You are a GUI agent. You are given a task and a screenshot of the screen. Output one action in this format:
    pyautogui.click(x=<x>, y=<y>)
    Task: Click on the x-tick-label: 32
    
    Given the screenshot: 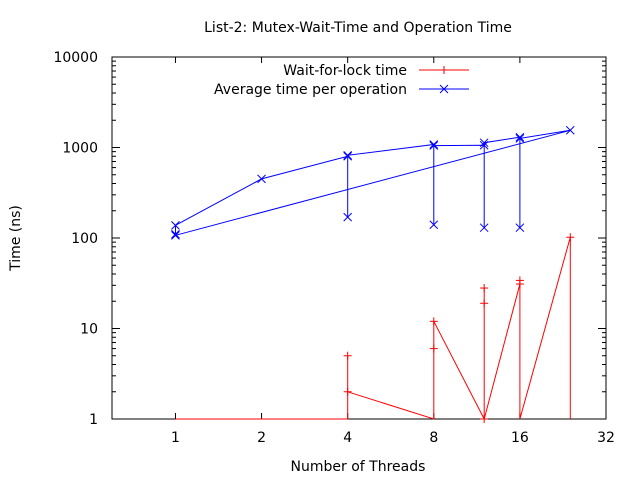 What is the action you would take?
    pyautogui.click(x=606, y=438)
    